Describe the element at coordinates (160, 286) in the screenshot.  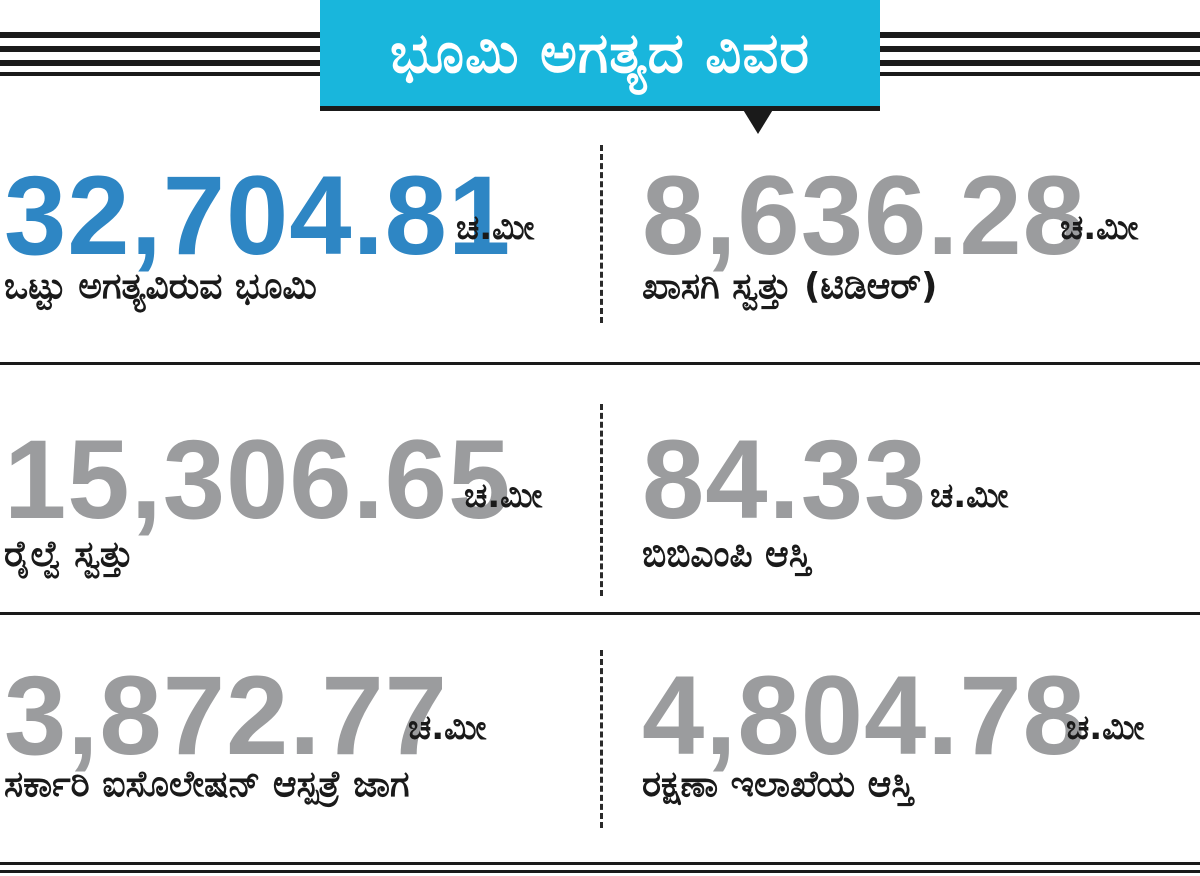
I see `stat-label: ಒಟ್ಟು ಅಗತ್ಯವಿರುವ ಭೂಮಿ` at that location.